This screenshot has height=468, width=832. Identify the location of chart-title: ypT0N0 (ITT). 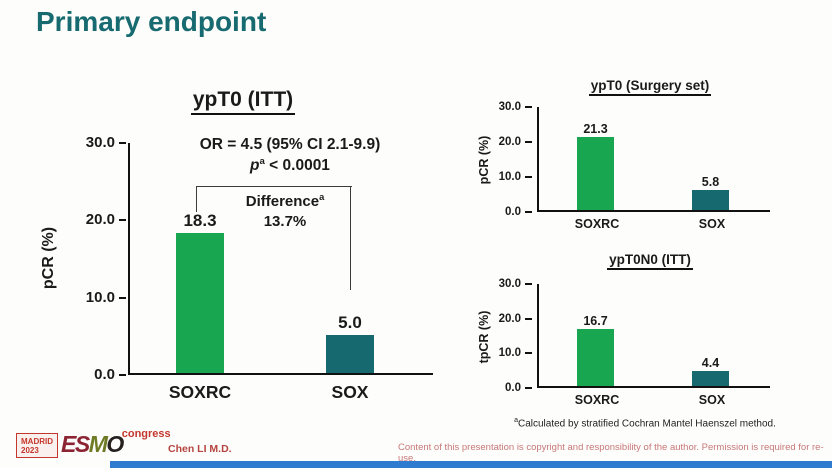
(650, 261).